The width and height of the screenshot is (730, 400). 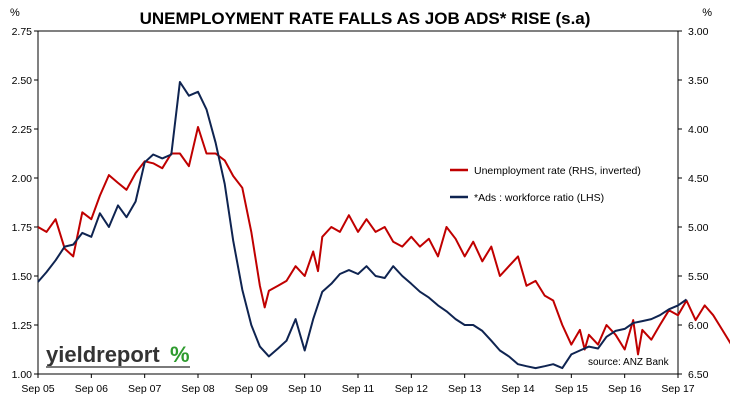 What do you see at coordinates (698, 277) in the screenshot?
I see `right-tick-label: 5.50` at bounding box center [698, 277].